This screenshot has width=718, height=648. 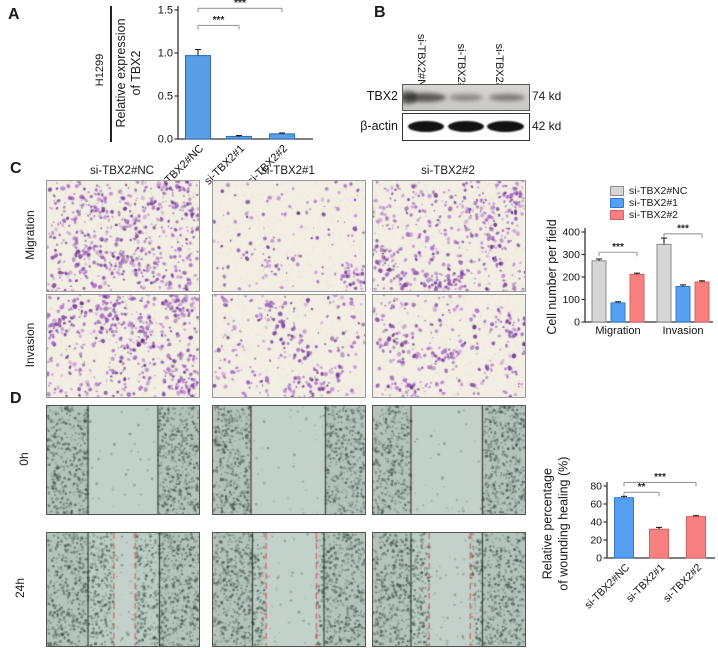 I want to click on sig-stars: **, so click(x=642, y=487).